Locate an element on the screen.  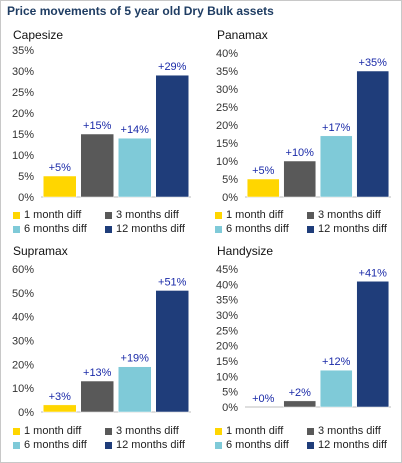
capesize-y-tick-label: 35% is located at coordinates (23, 51).